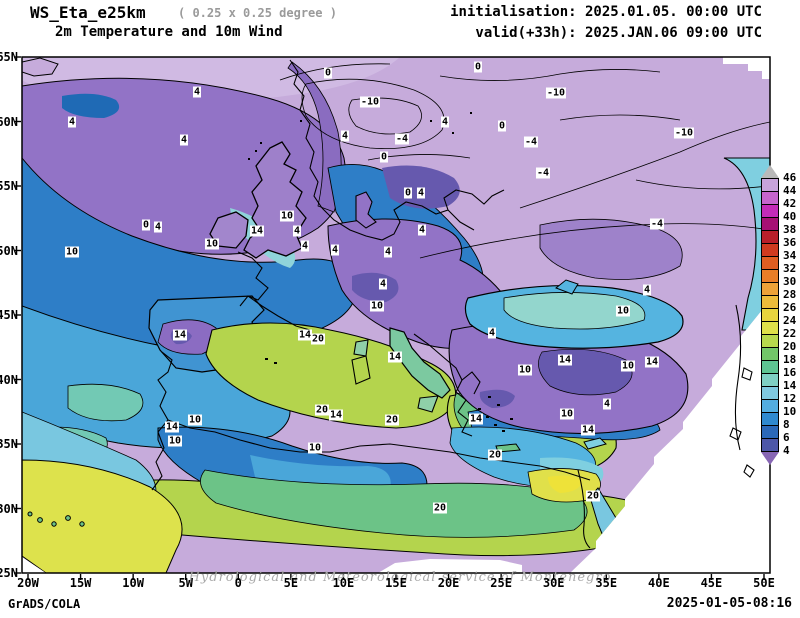 The width and height of the screenshot is (800, 618). What do you see at coordinates (185, 583) in the screenshot?
I see `lon-label-5W: 5W` at bounding box center [185, 583].